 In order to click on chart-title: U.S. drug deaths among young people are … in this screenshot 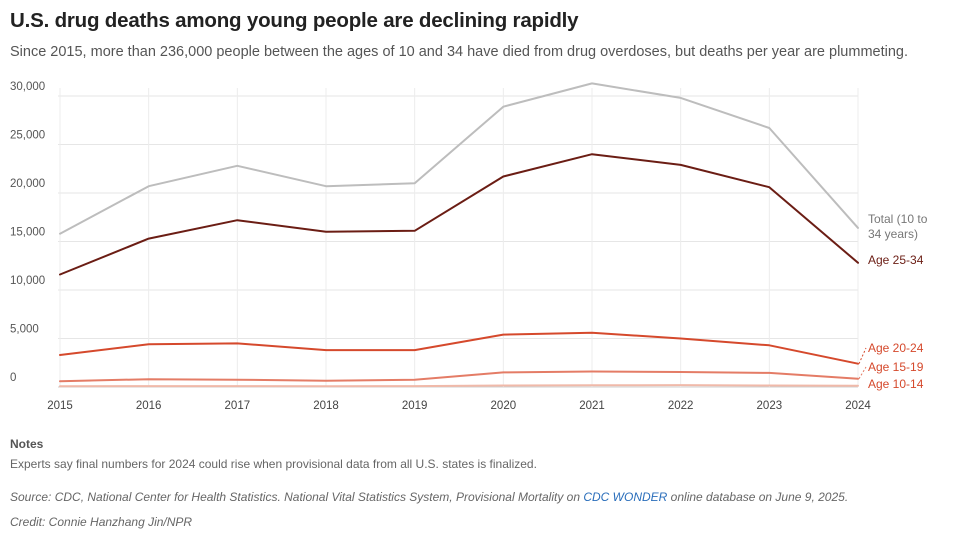, I will do `click(294, 20)`.